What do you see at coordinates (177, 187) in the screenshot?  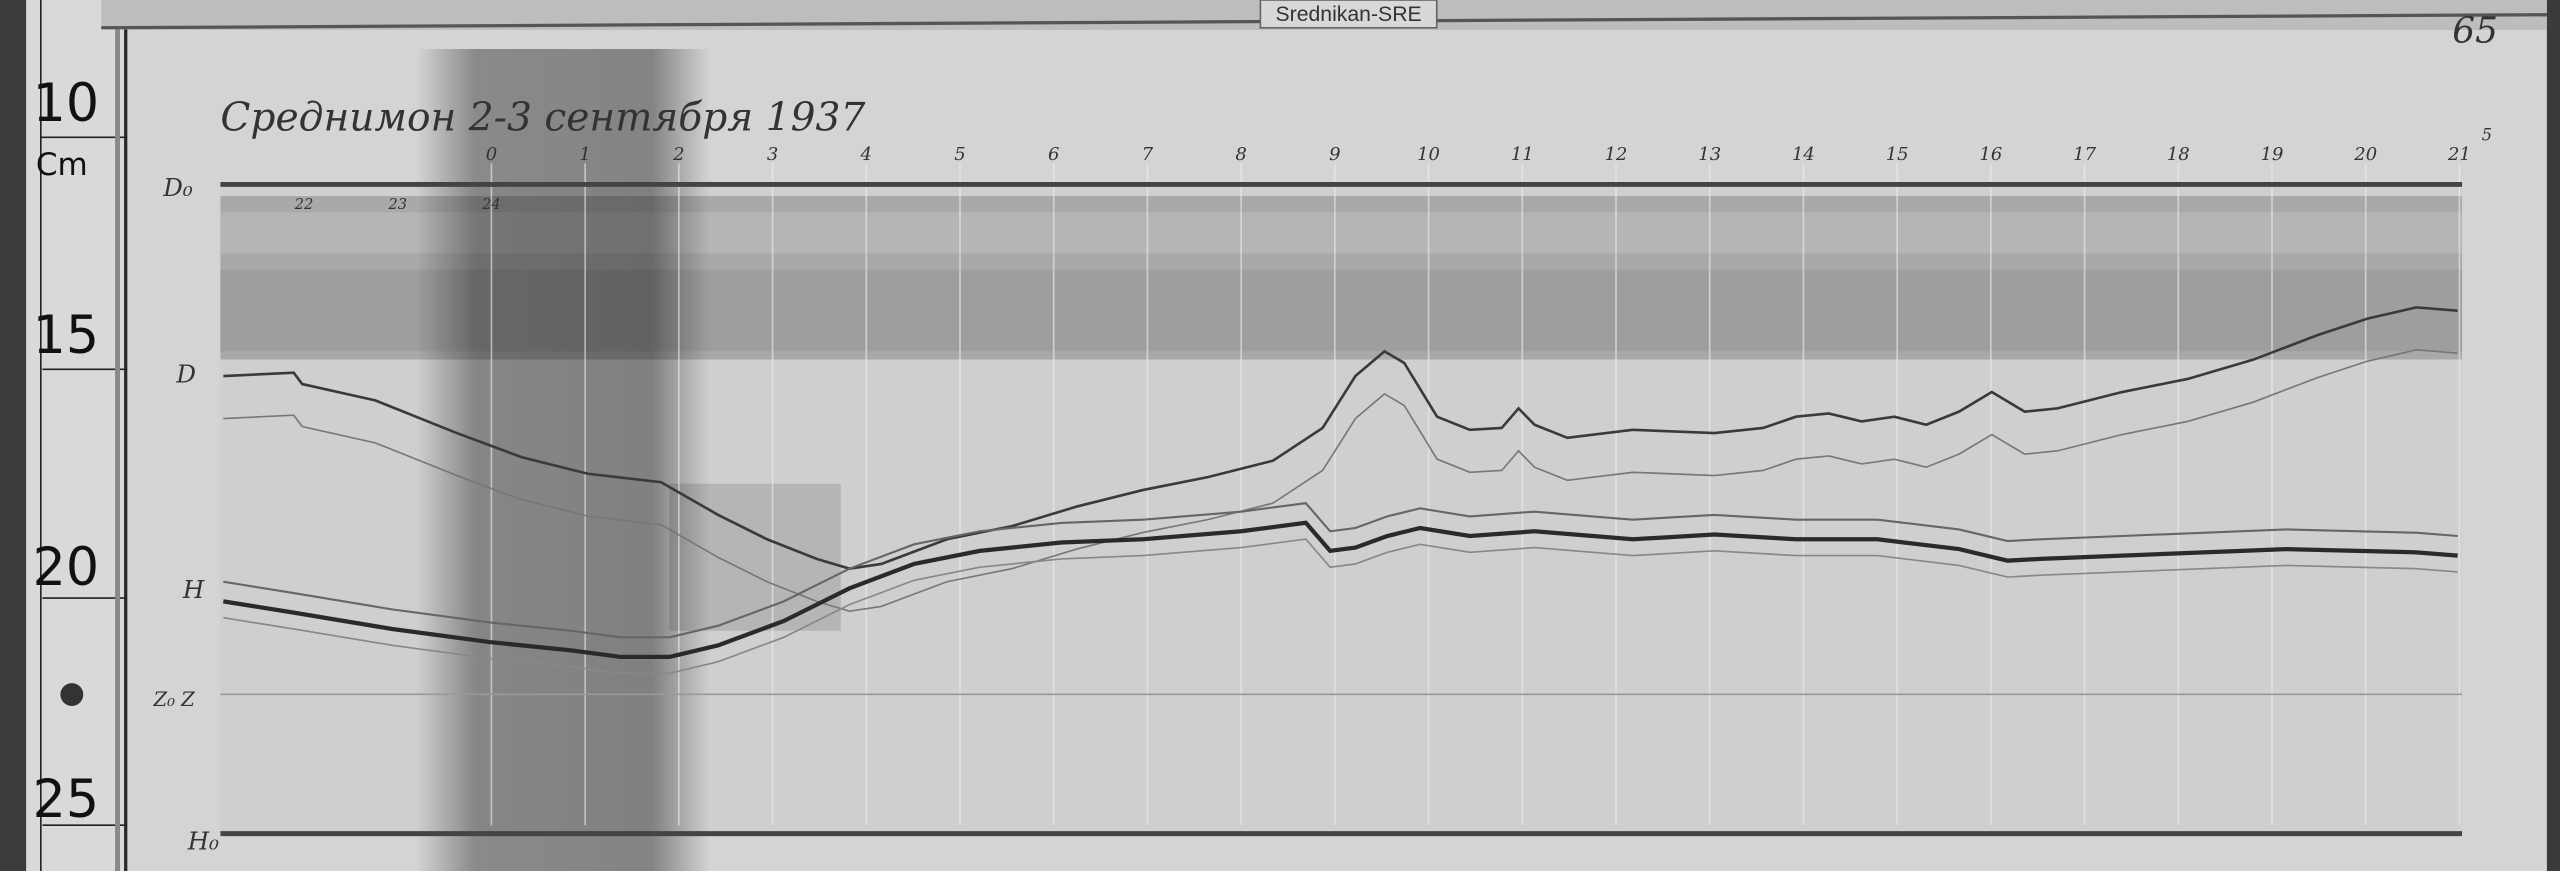 I see `label-d0: D₀` at bounding box center [177, 187].